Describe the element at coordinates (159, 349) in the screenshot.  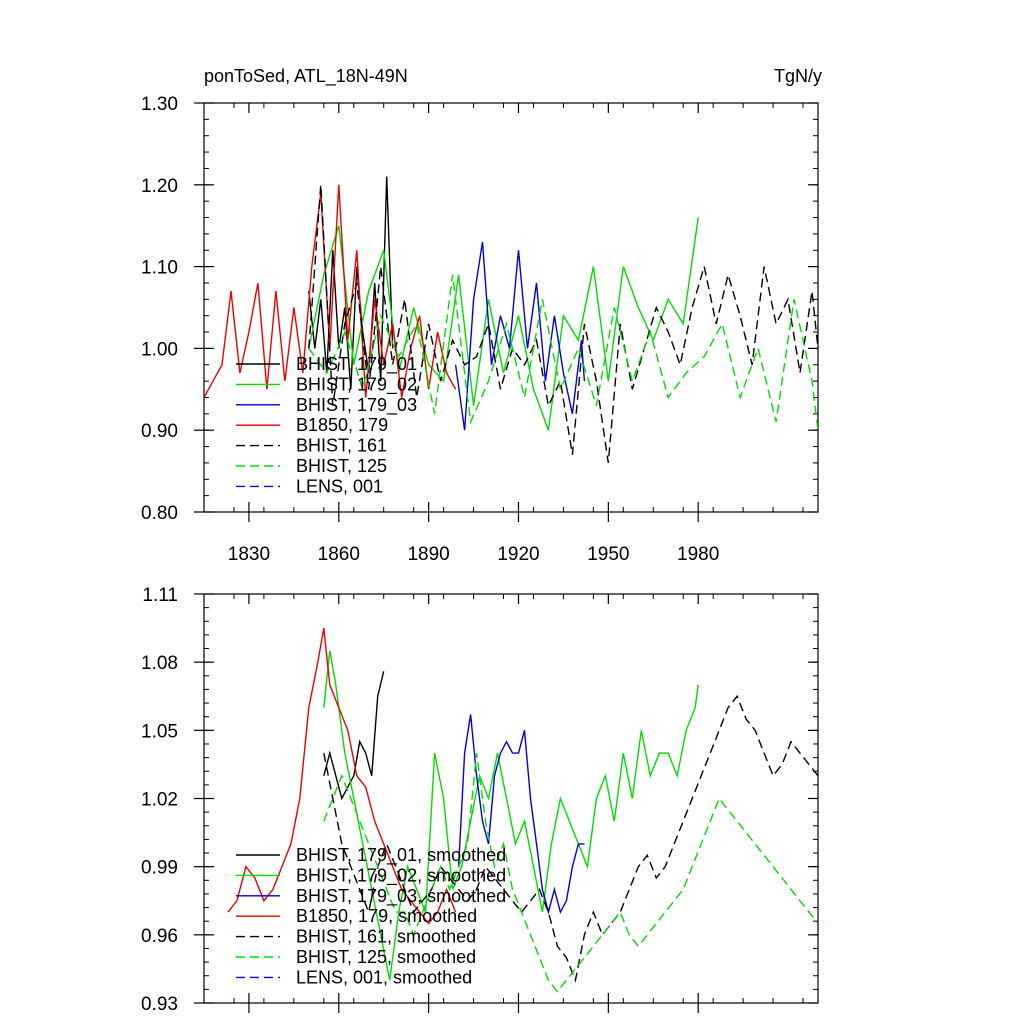
I see `y-tick-label: 1.00` at that location.